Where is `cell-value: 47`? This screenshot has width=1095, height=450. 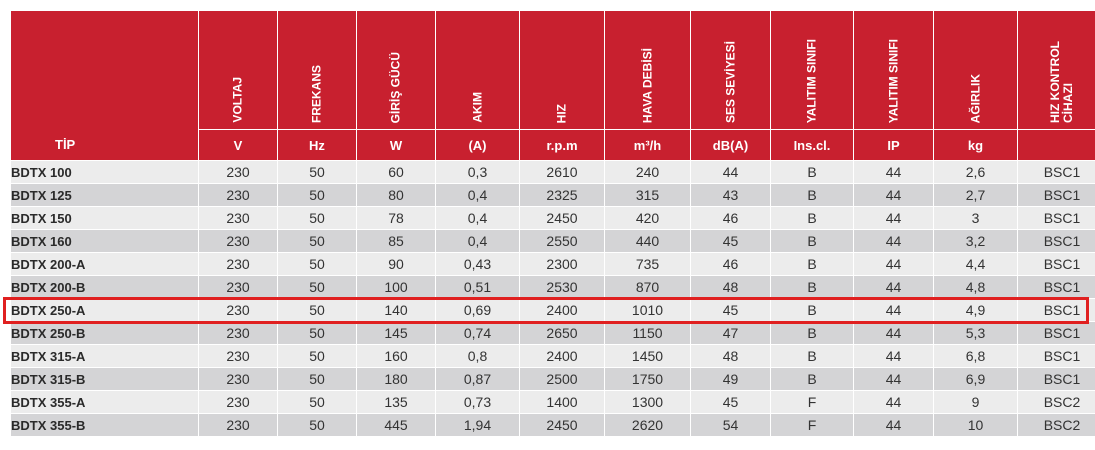
cell-value: 47 is located at coordinates (730, 333).